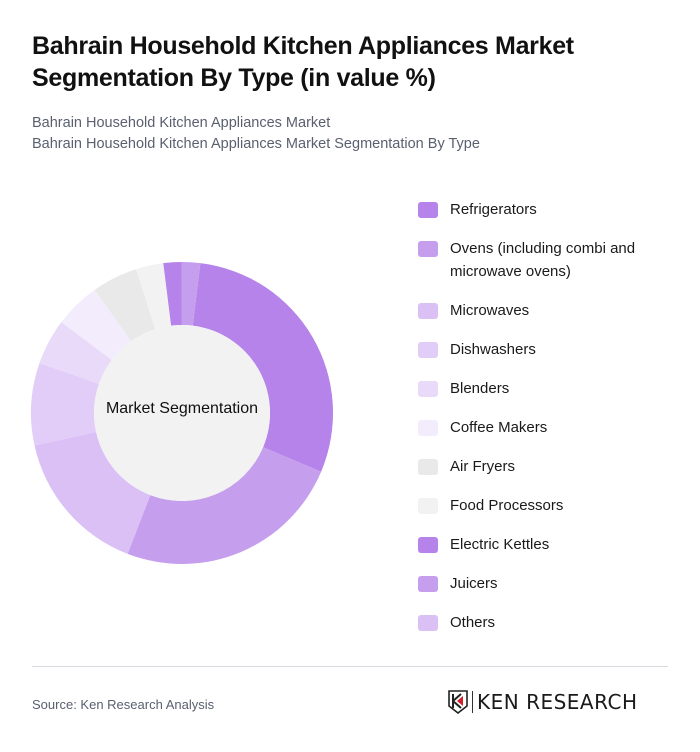 This screenshot has width=700, height=752. I want to click on ken-research-logo-icon, so click(458, 702).